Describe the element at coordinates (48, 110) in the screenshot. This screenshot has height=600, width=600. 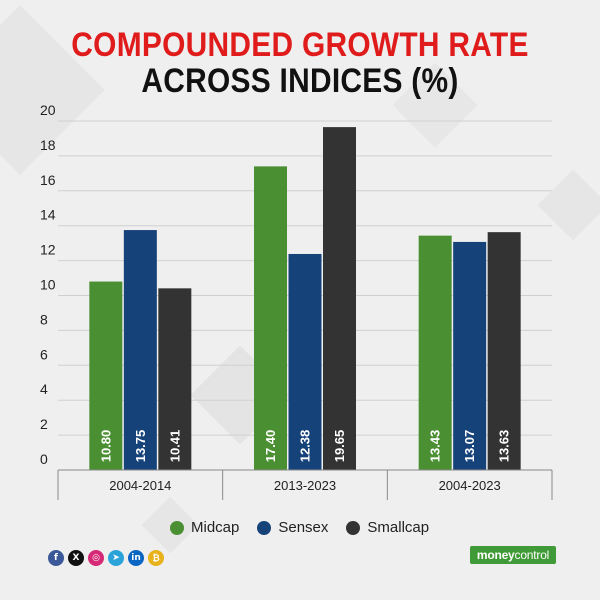
I see `y-tick-label: 20` at that location.